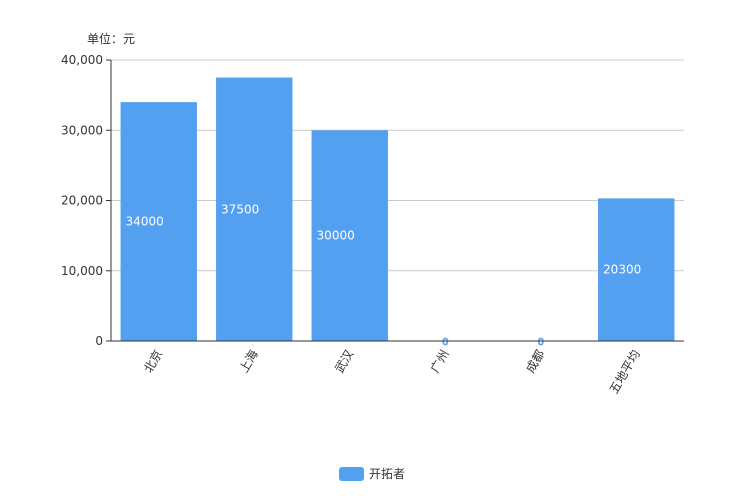 The width and height of the screenshot is (744, 496). I want to click on legend: 开拓者, so click(372, 474).